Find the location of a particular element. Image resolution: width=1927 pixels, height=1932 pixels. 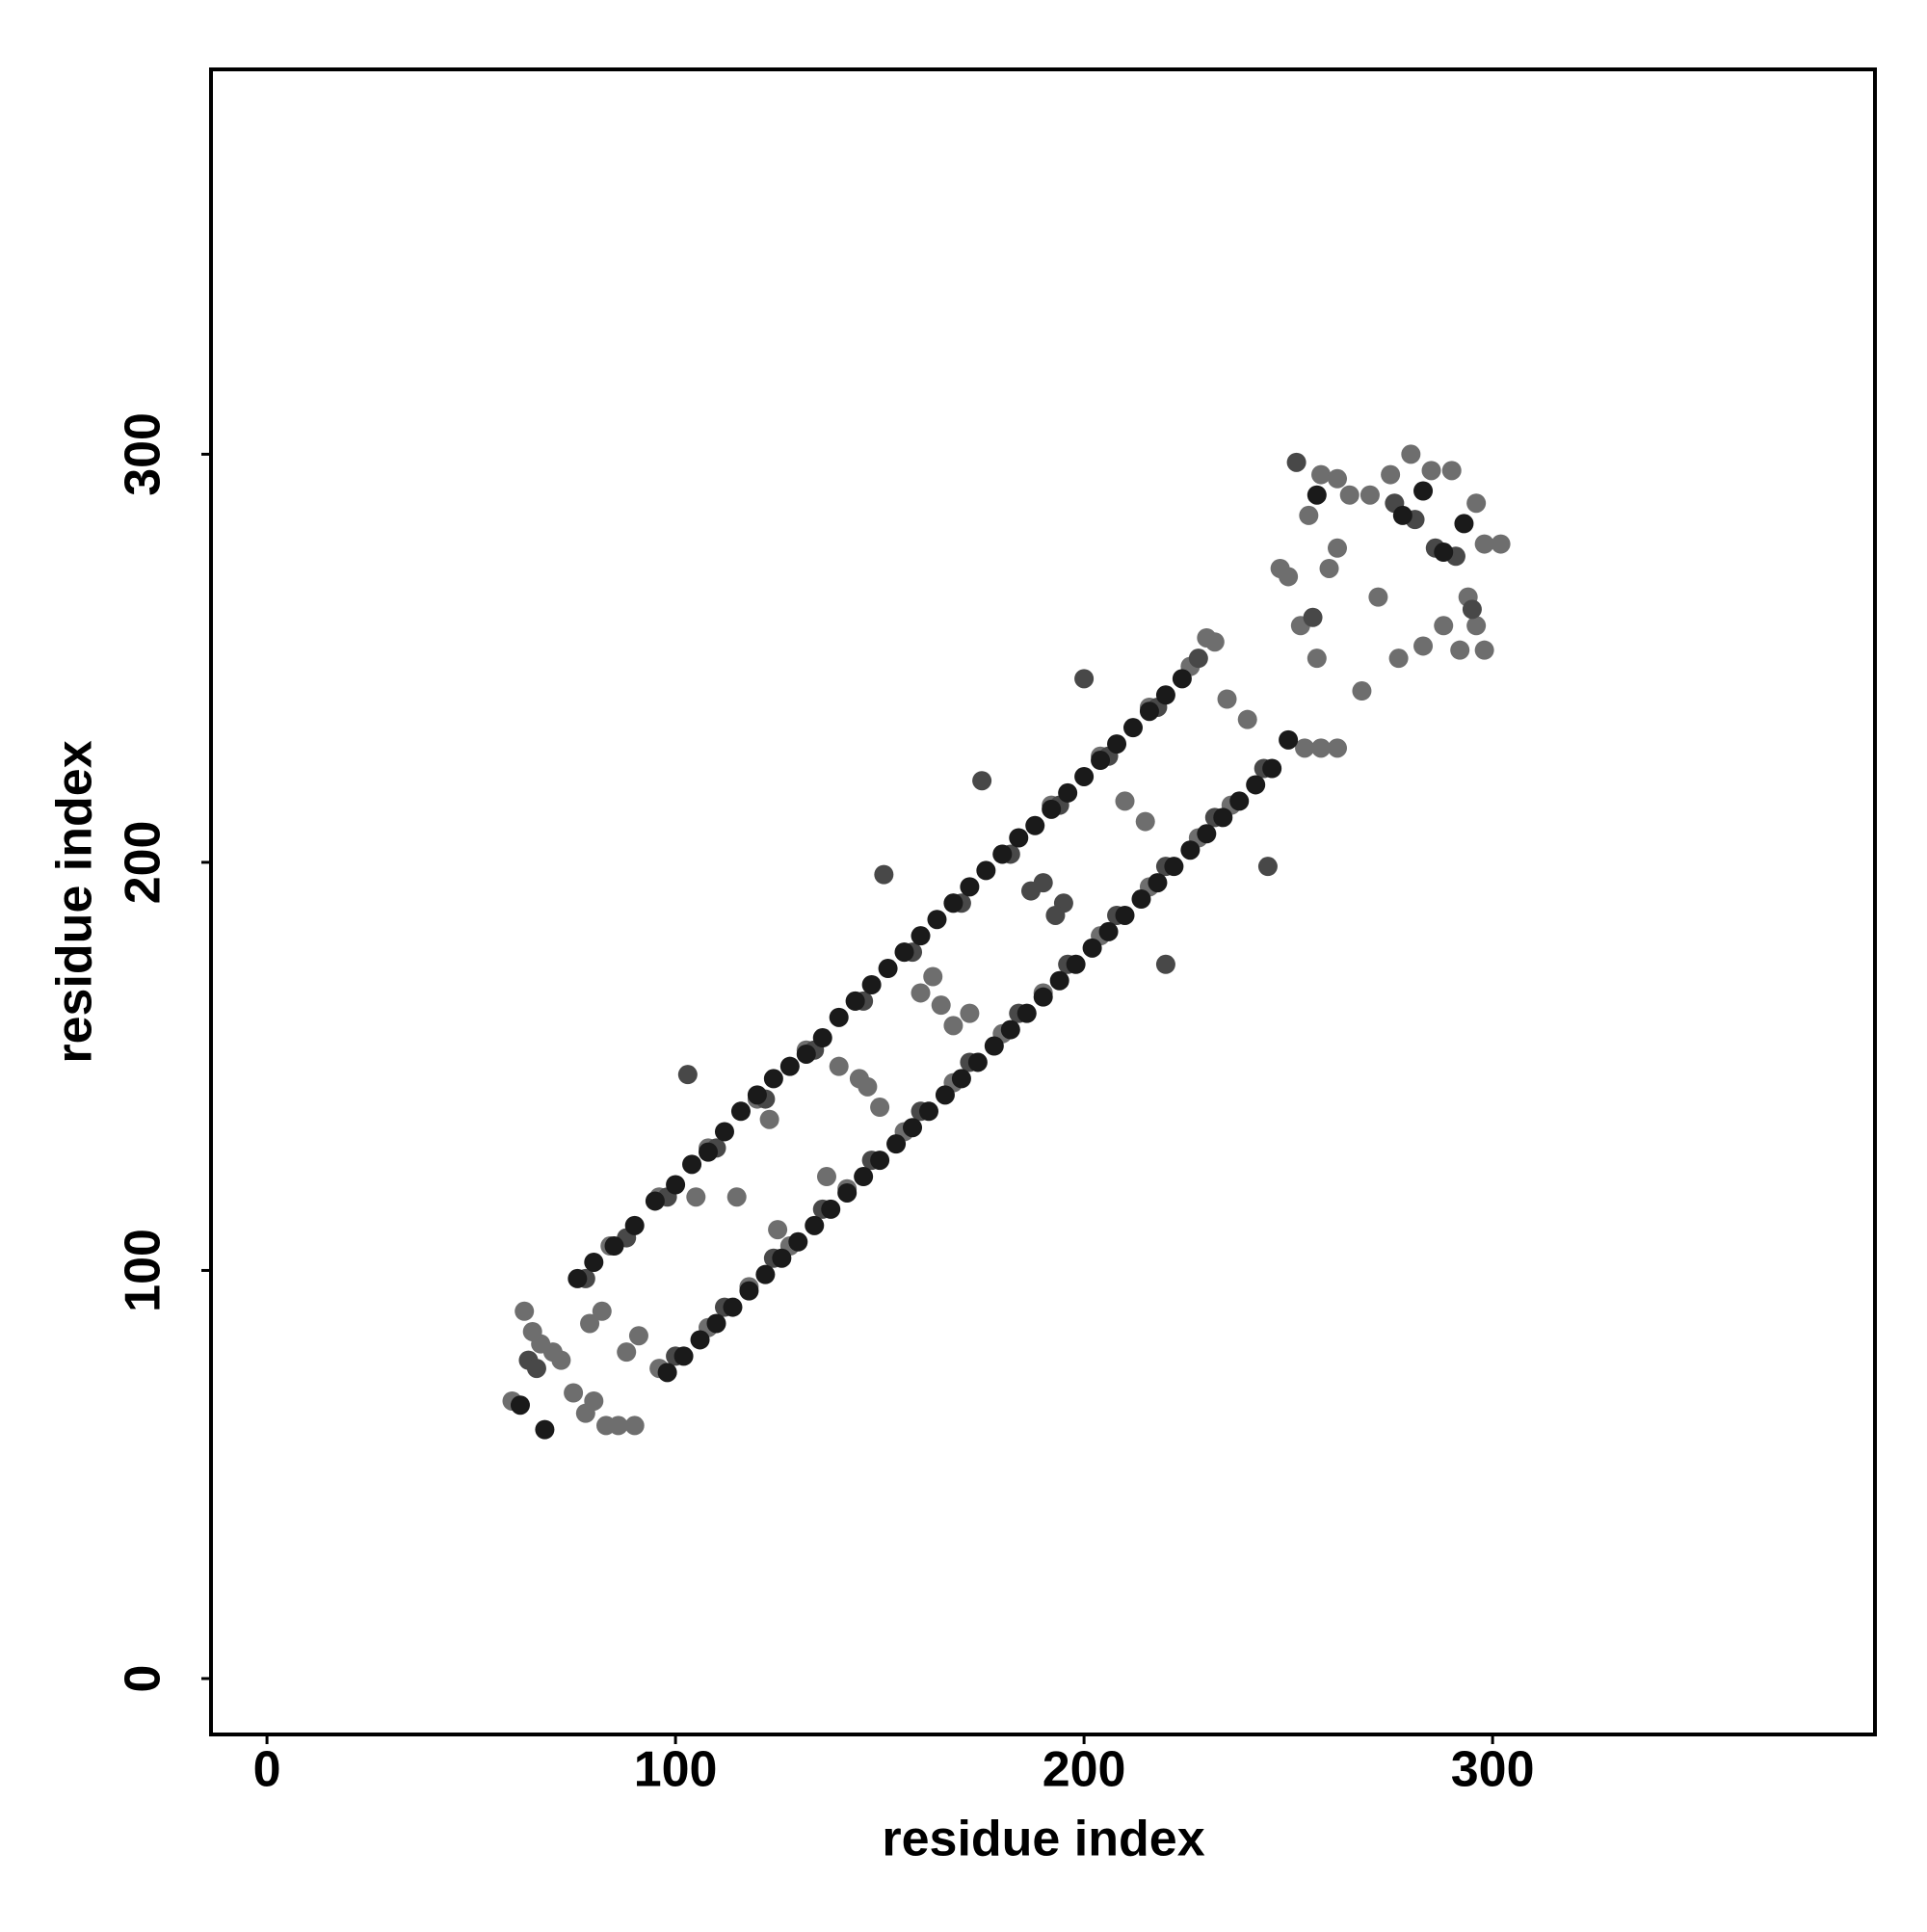

y-axis-label: residue index is located at coordinates (75, 901).